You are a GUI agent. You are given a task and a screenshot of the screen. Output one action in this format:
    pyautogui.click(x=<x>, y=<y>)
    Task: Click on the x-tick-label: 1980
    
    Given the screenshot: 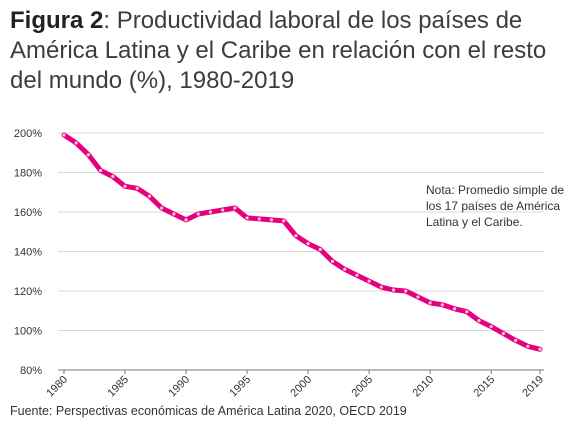 What is the action you would take?
    pyautogui.click(x=57, y=387)
    